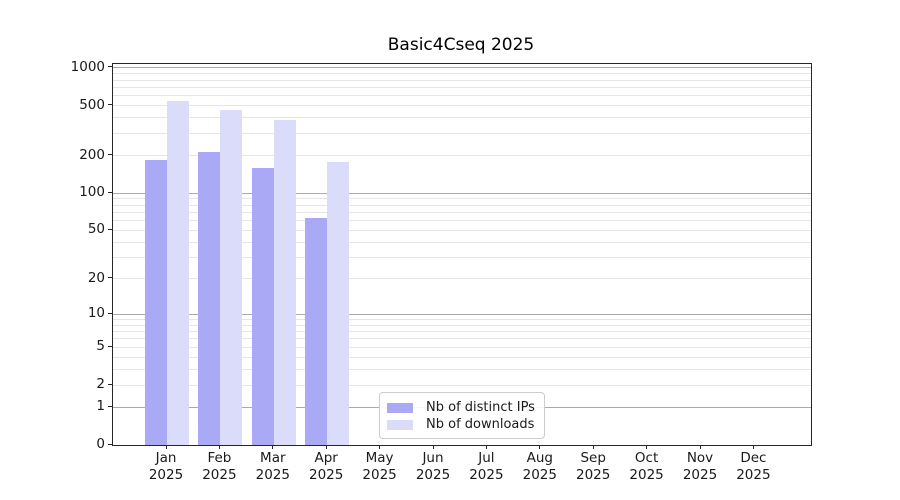 This screenshot has width=900, height=500. What do you see at coordinates (338, 303) in the screenshot?
I see `bar-apr-downloads` at bounding box center [338, 303].